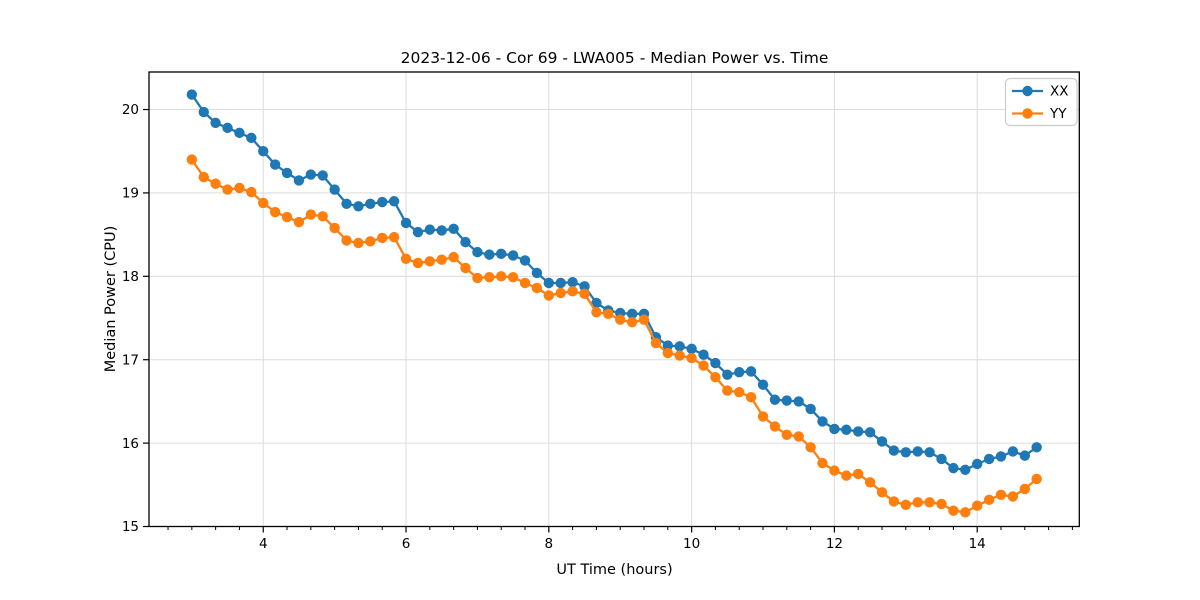  Describe the element at coordinates (834, 544) in the screenshot. I see `x-tick-label: 12` at that location.